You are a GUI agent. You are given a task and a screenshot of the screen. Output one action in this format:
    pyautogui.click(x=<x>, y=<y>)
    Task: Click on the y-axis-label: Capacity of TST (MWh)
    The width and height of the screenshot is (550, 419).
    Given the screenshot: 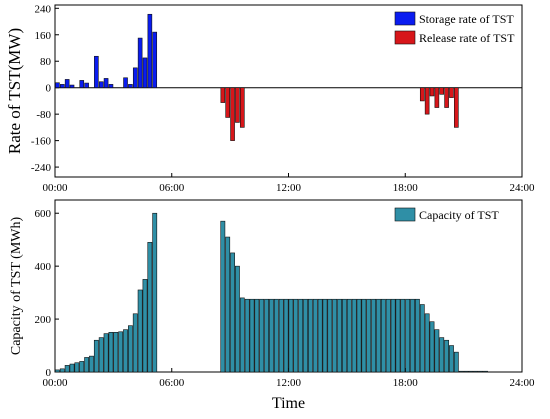 What is the action you would take?
    pyautogui.click(x=16, y=286)
    